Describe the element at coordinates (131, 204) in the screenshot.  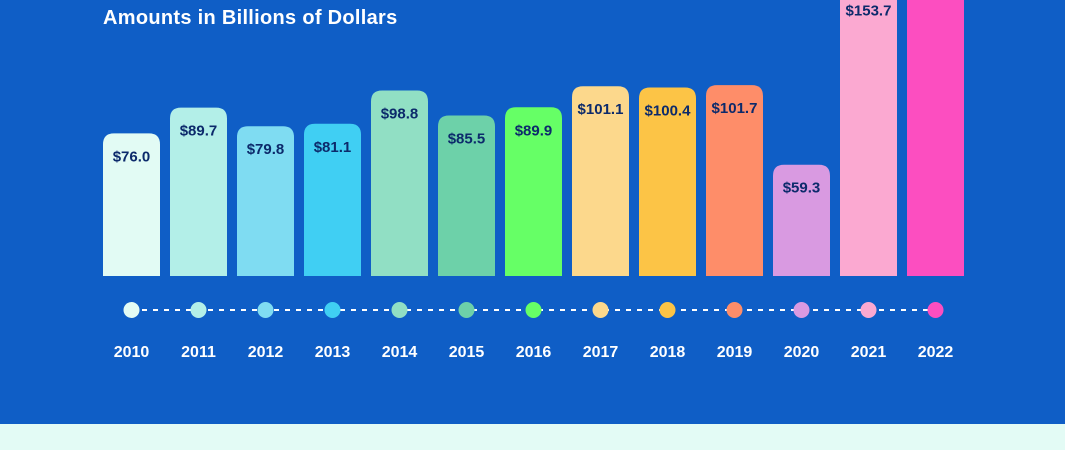
I see `bar-2010` at that location.